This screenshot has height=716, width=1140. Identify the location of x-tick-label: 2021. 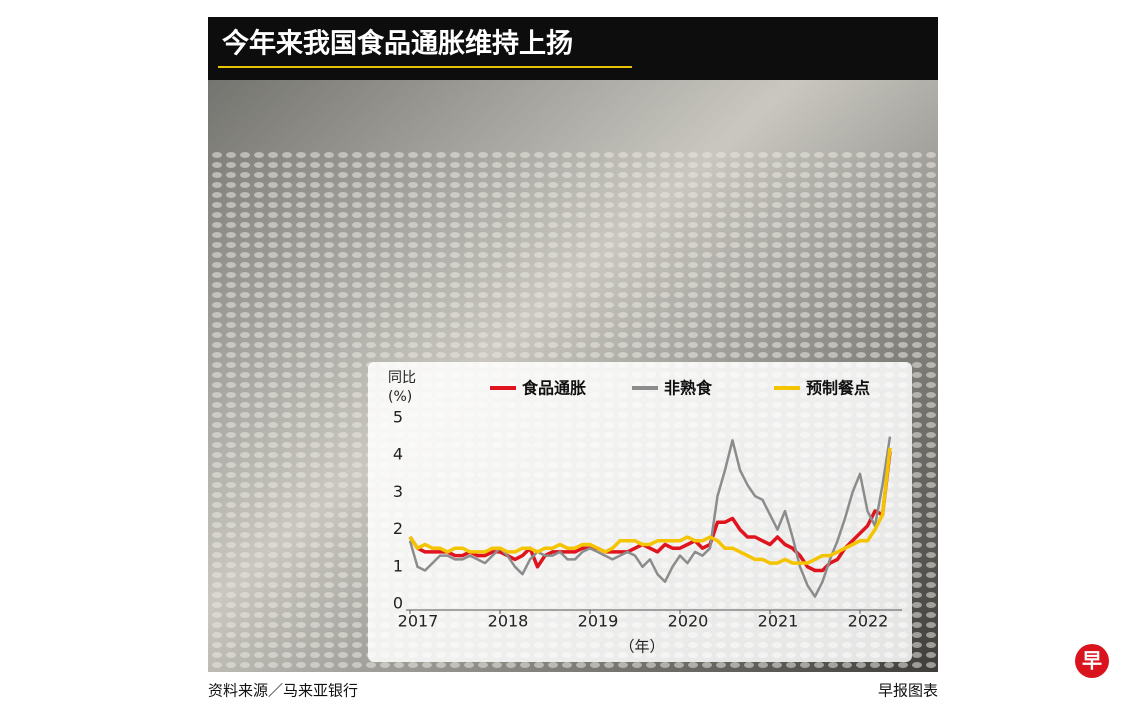
(778, 621).